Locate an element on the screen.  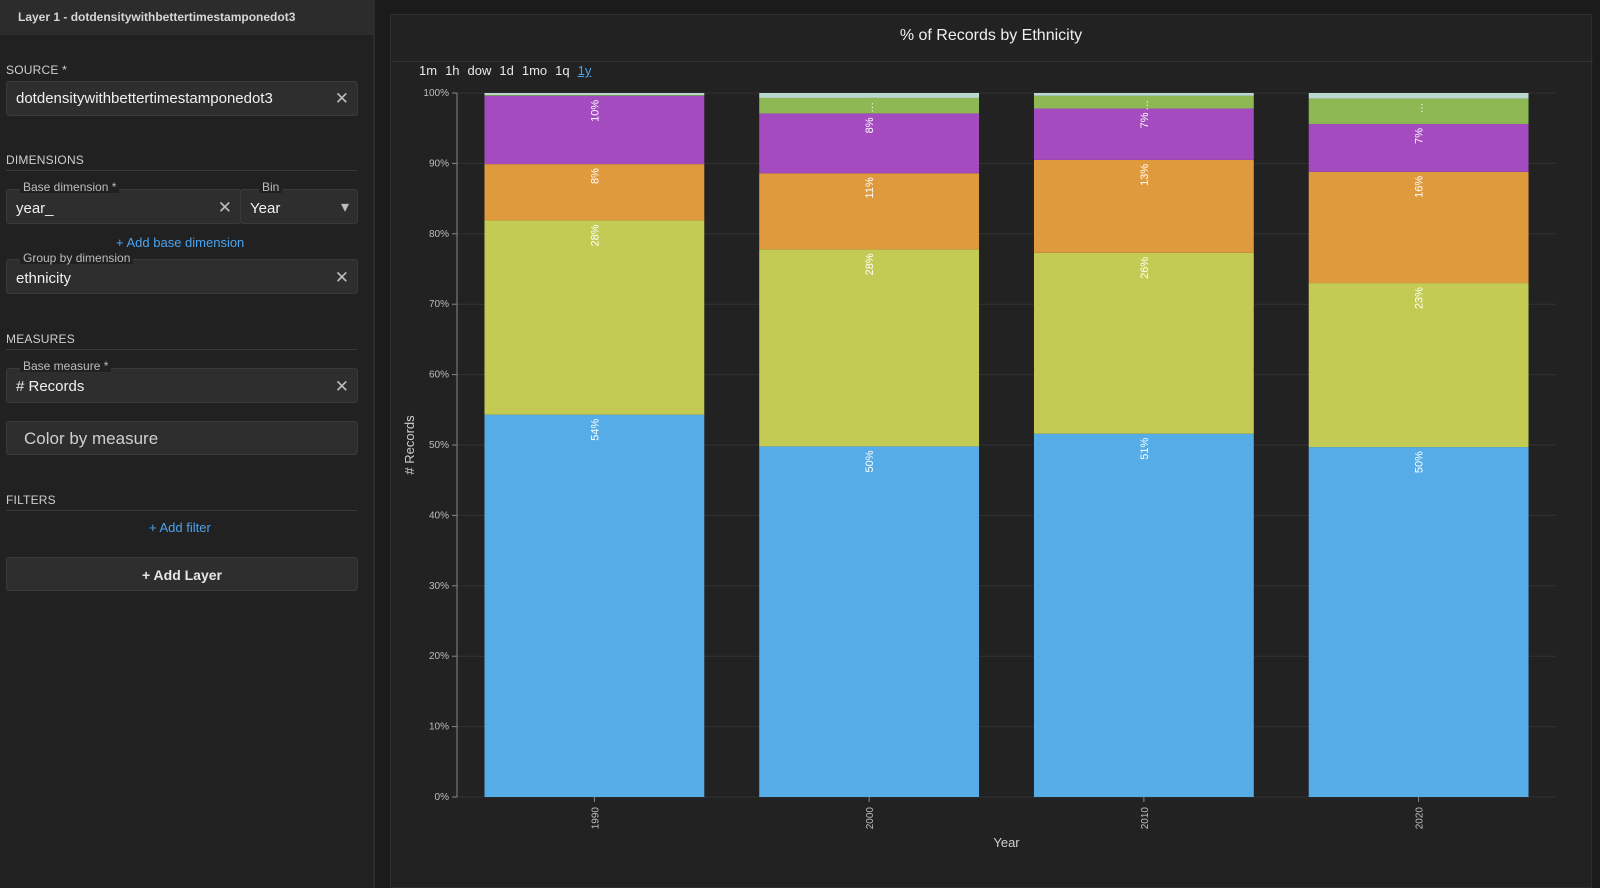
group-by-label: Group by dimension is located at coordinates (77, 258).